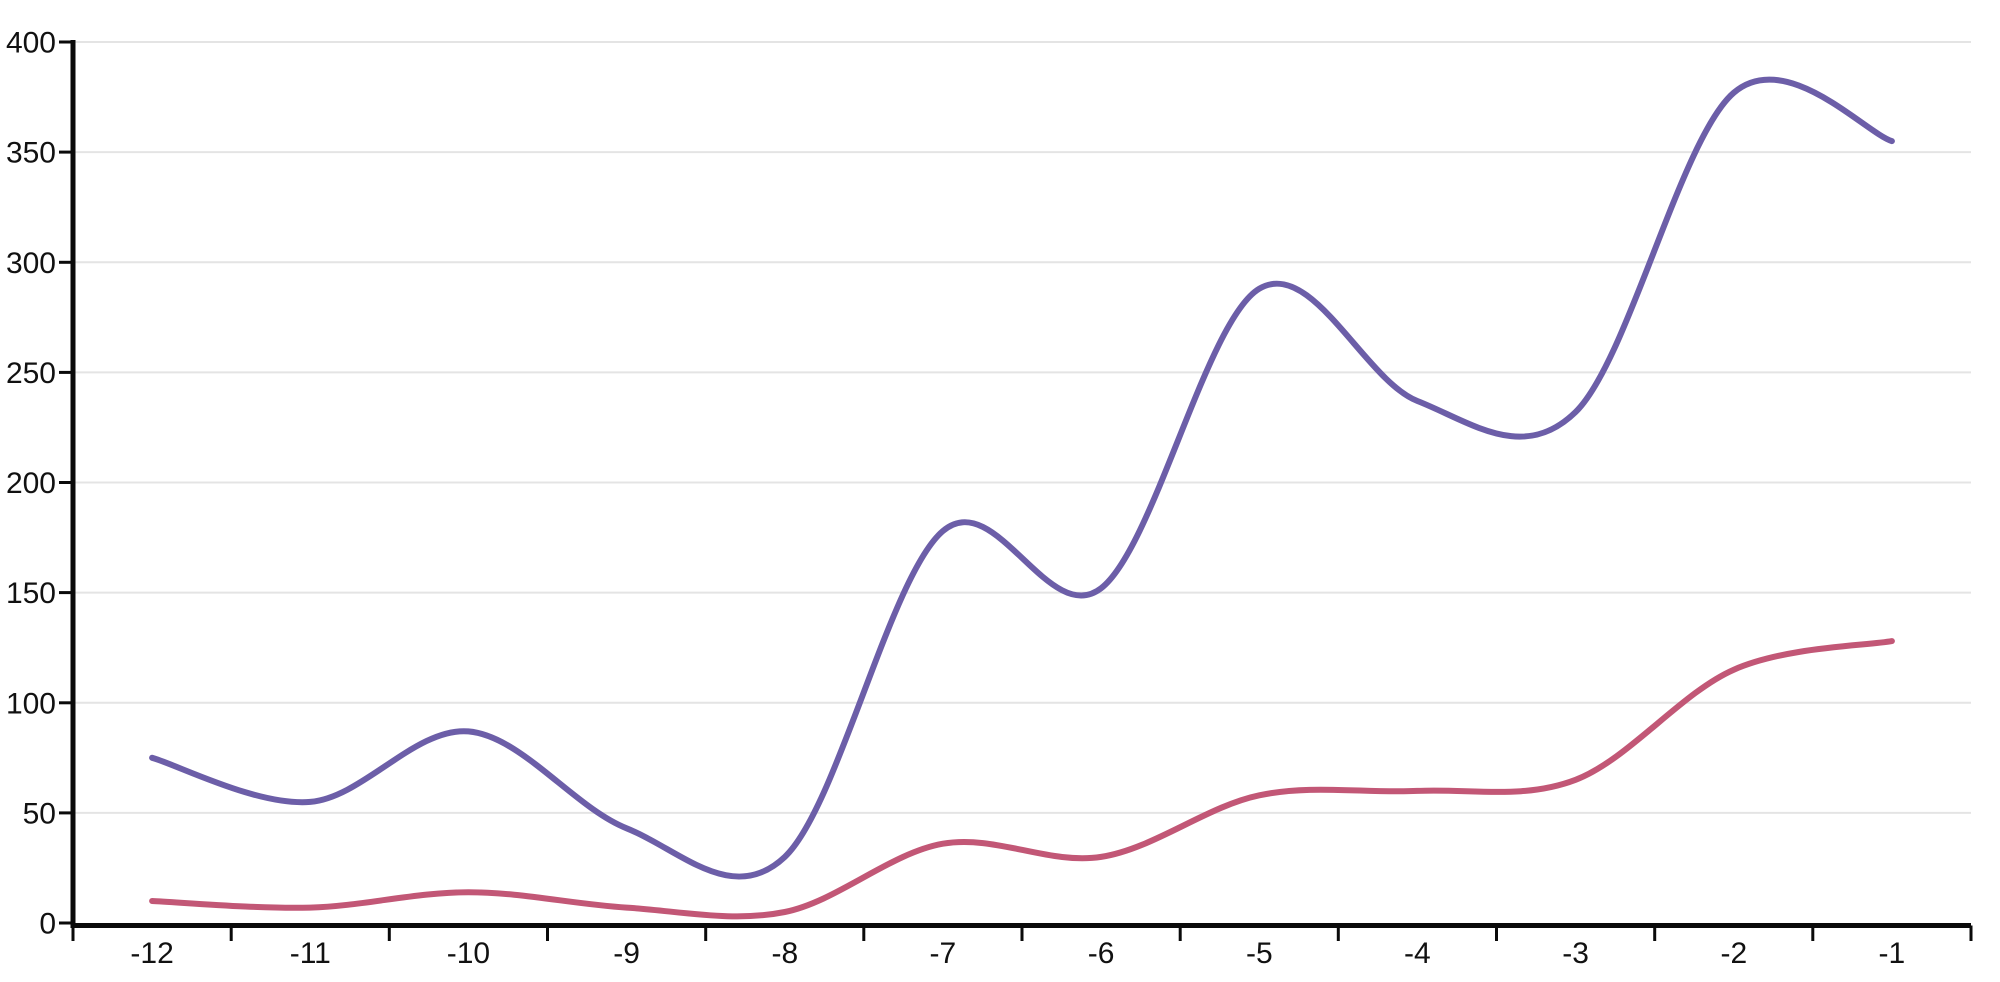 The image size is (2000, 982). Describe the element at coordinates (1101, 953) in the screenshot. I see `x-tick-label: -6` at that location.